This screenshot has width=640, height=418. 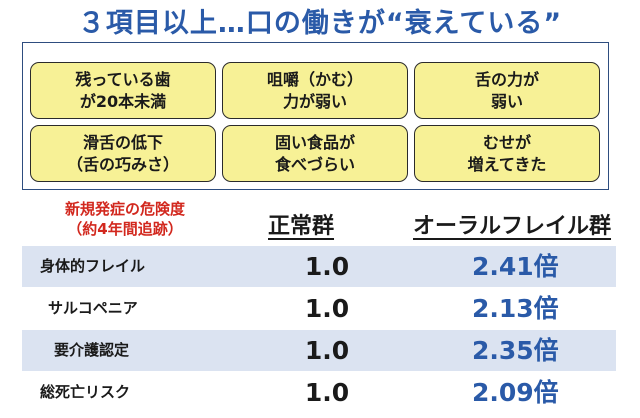 What do you see at coordinates (124, 219) in the screenshot?
I see `risk-label: 新規発症の危険度 （約4年間追跡）` at bounding box center [124, 219].